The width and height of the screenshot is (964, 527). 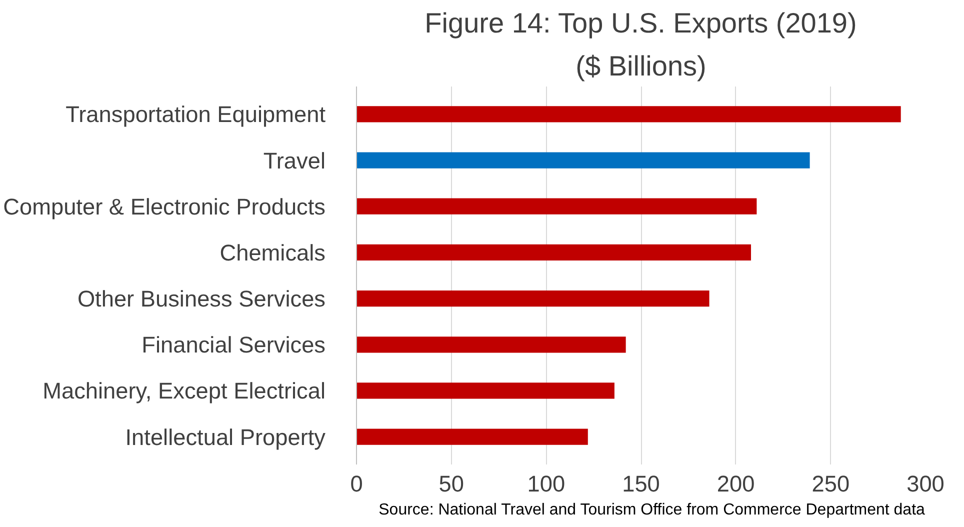 I want to click on x-tick-label: 50, so click(x=451, y=483).